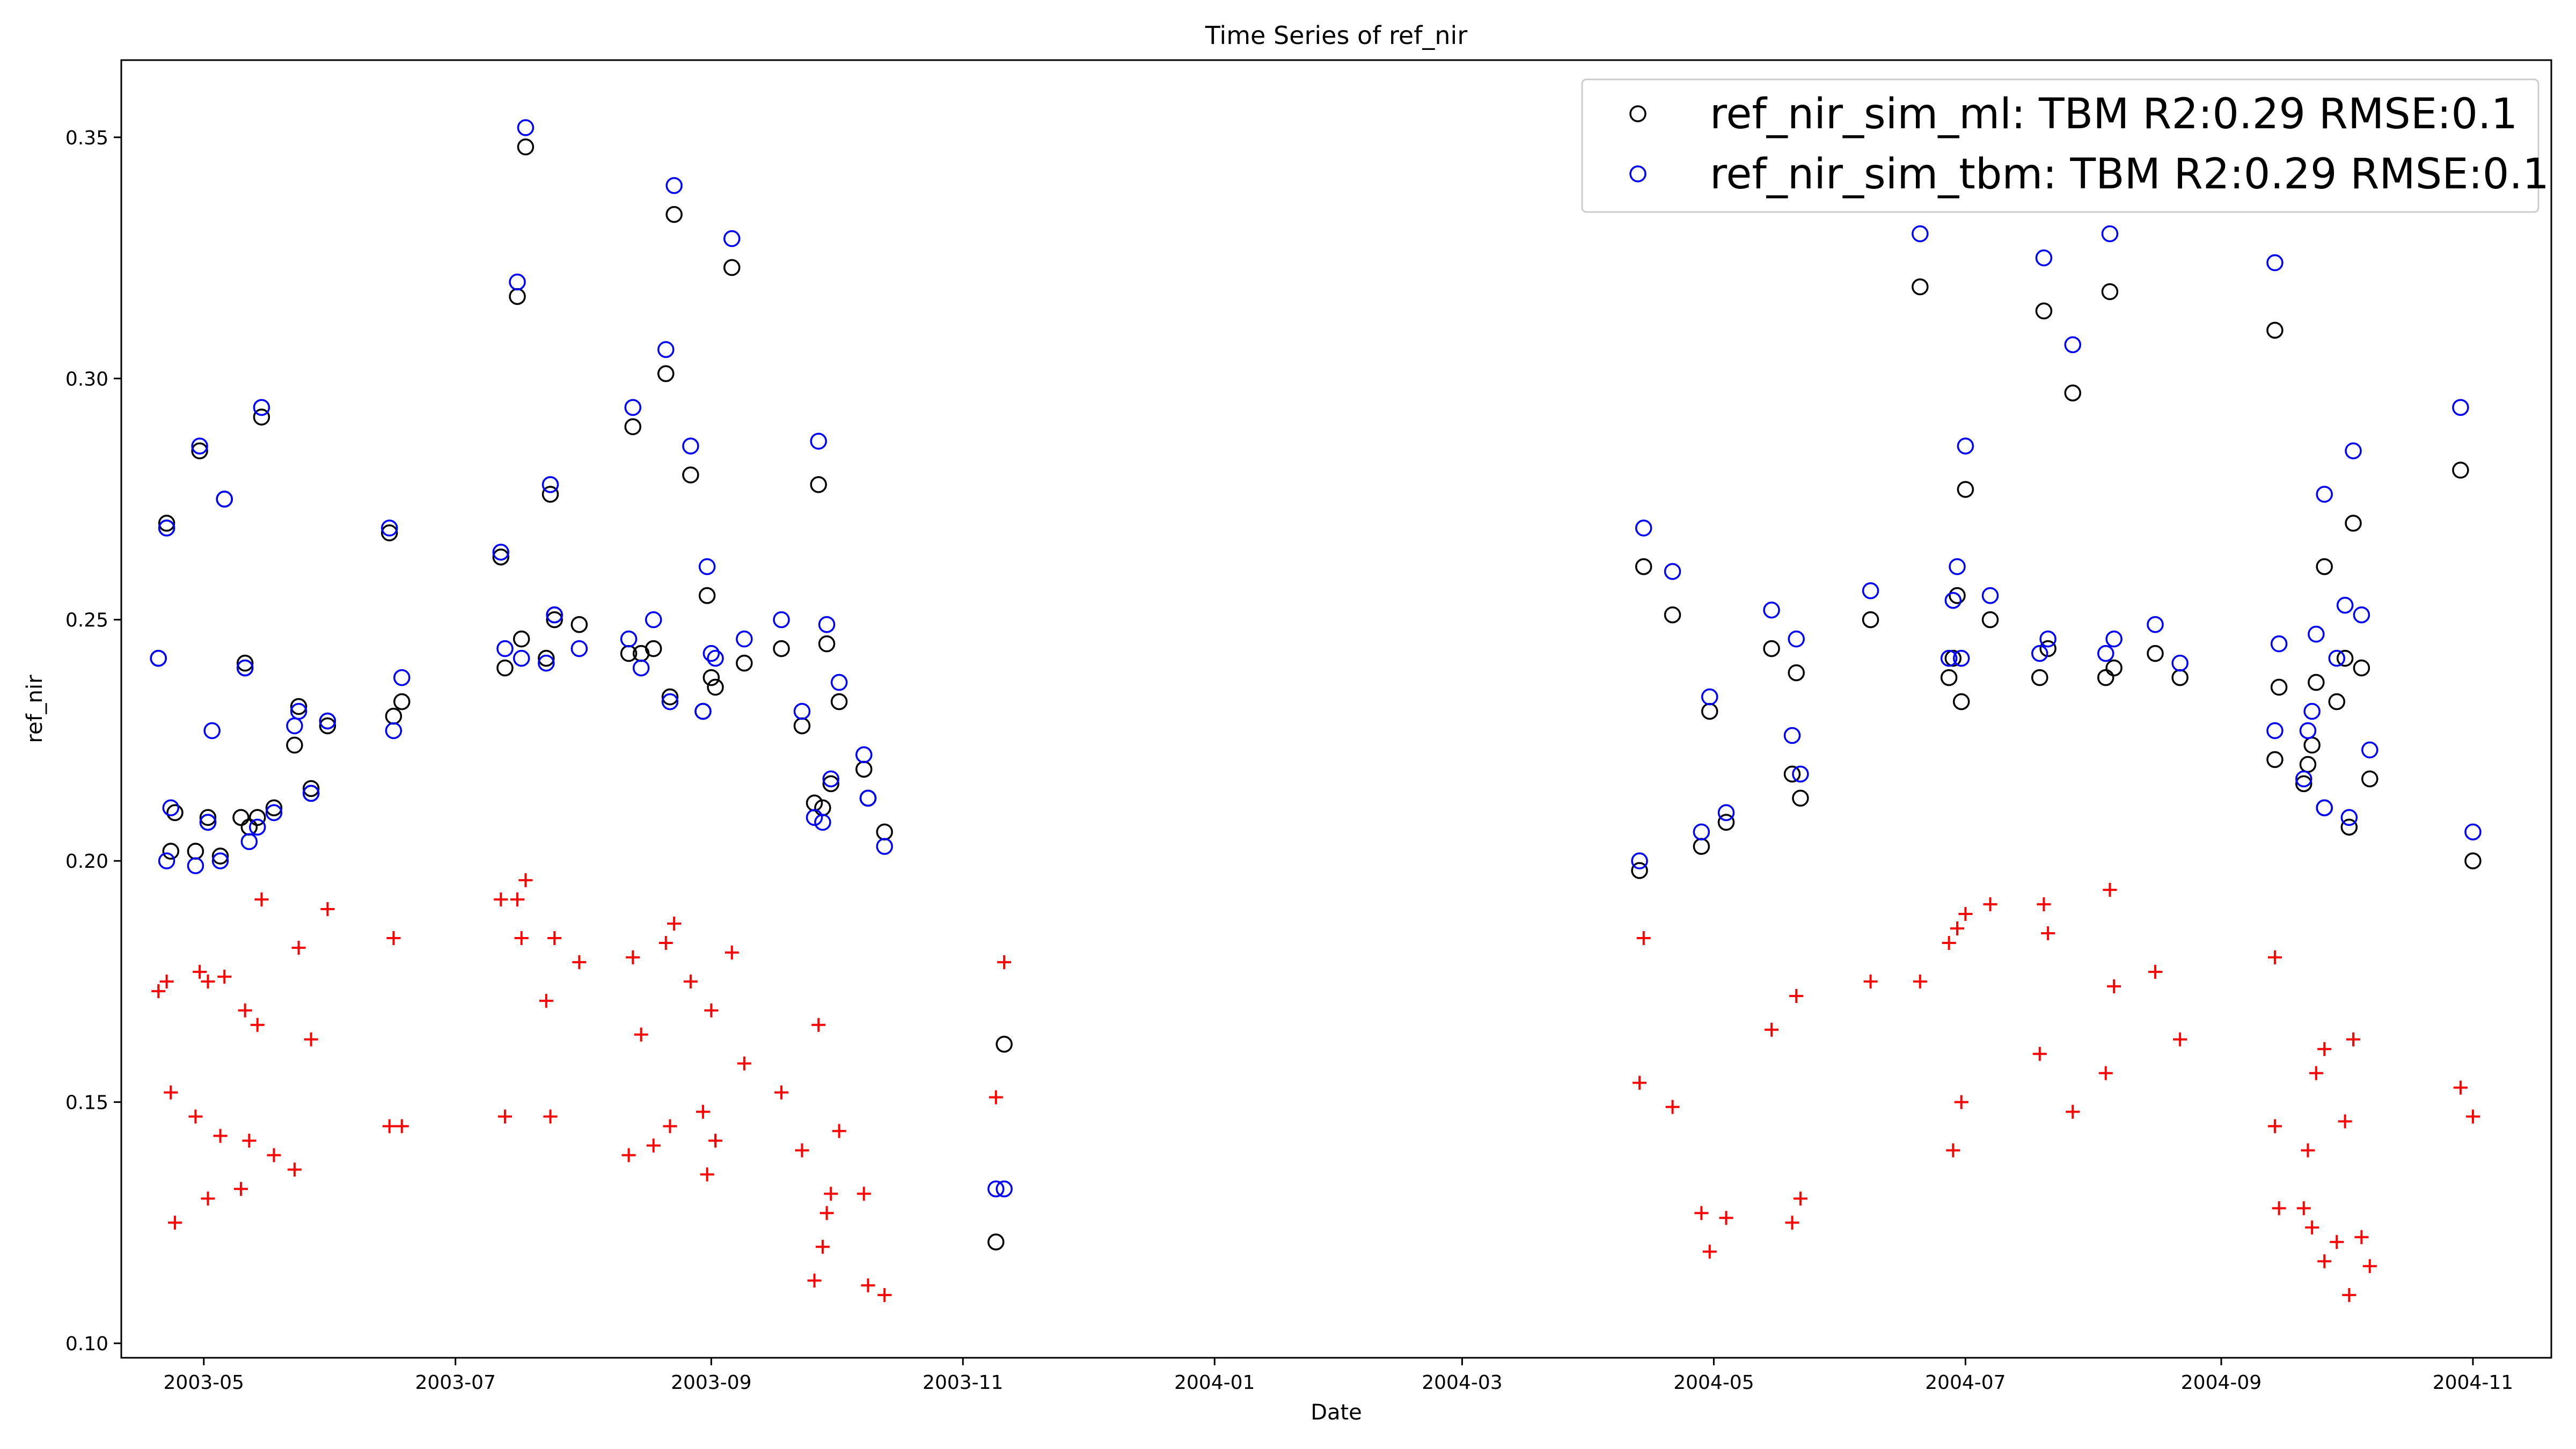 The image size is (2576, 1449). I want to click on x-axis-label: Date, so click(1336, 1412).